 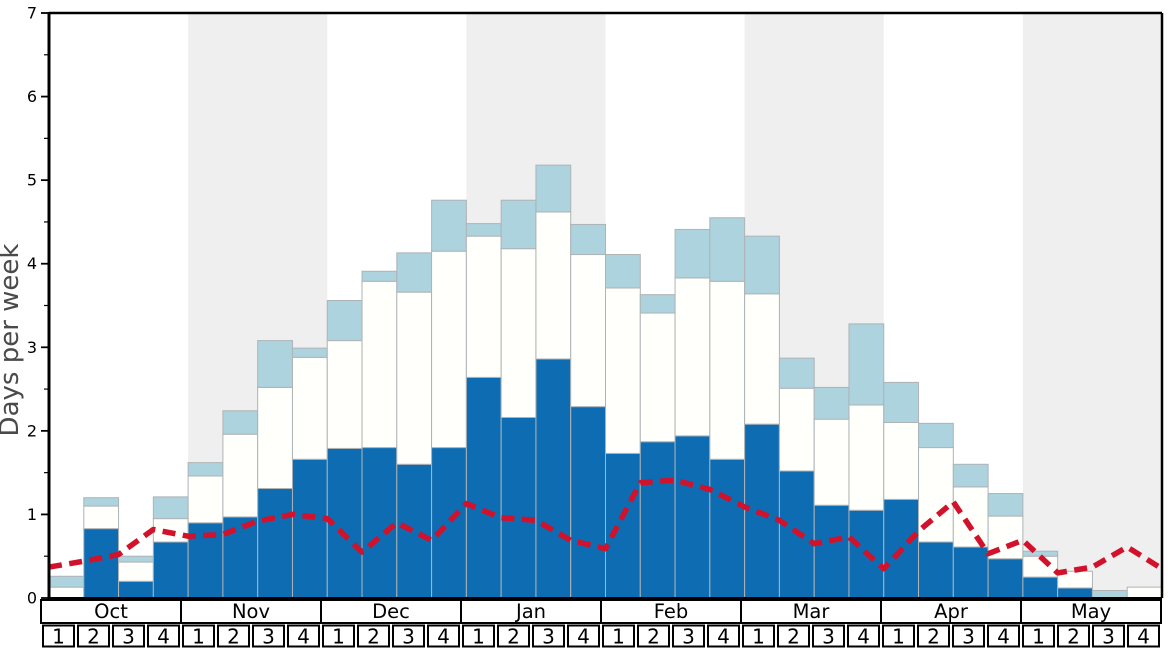 I want to click on y-tick-label-0: 0, so click(x=32, y=598).